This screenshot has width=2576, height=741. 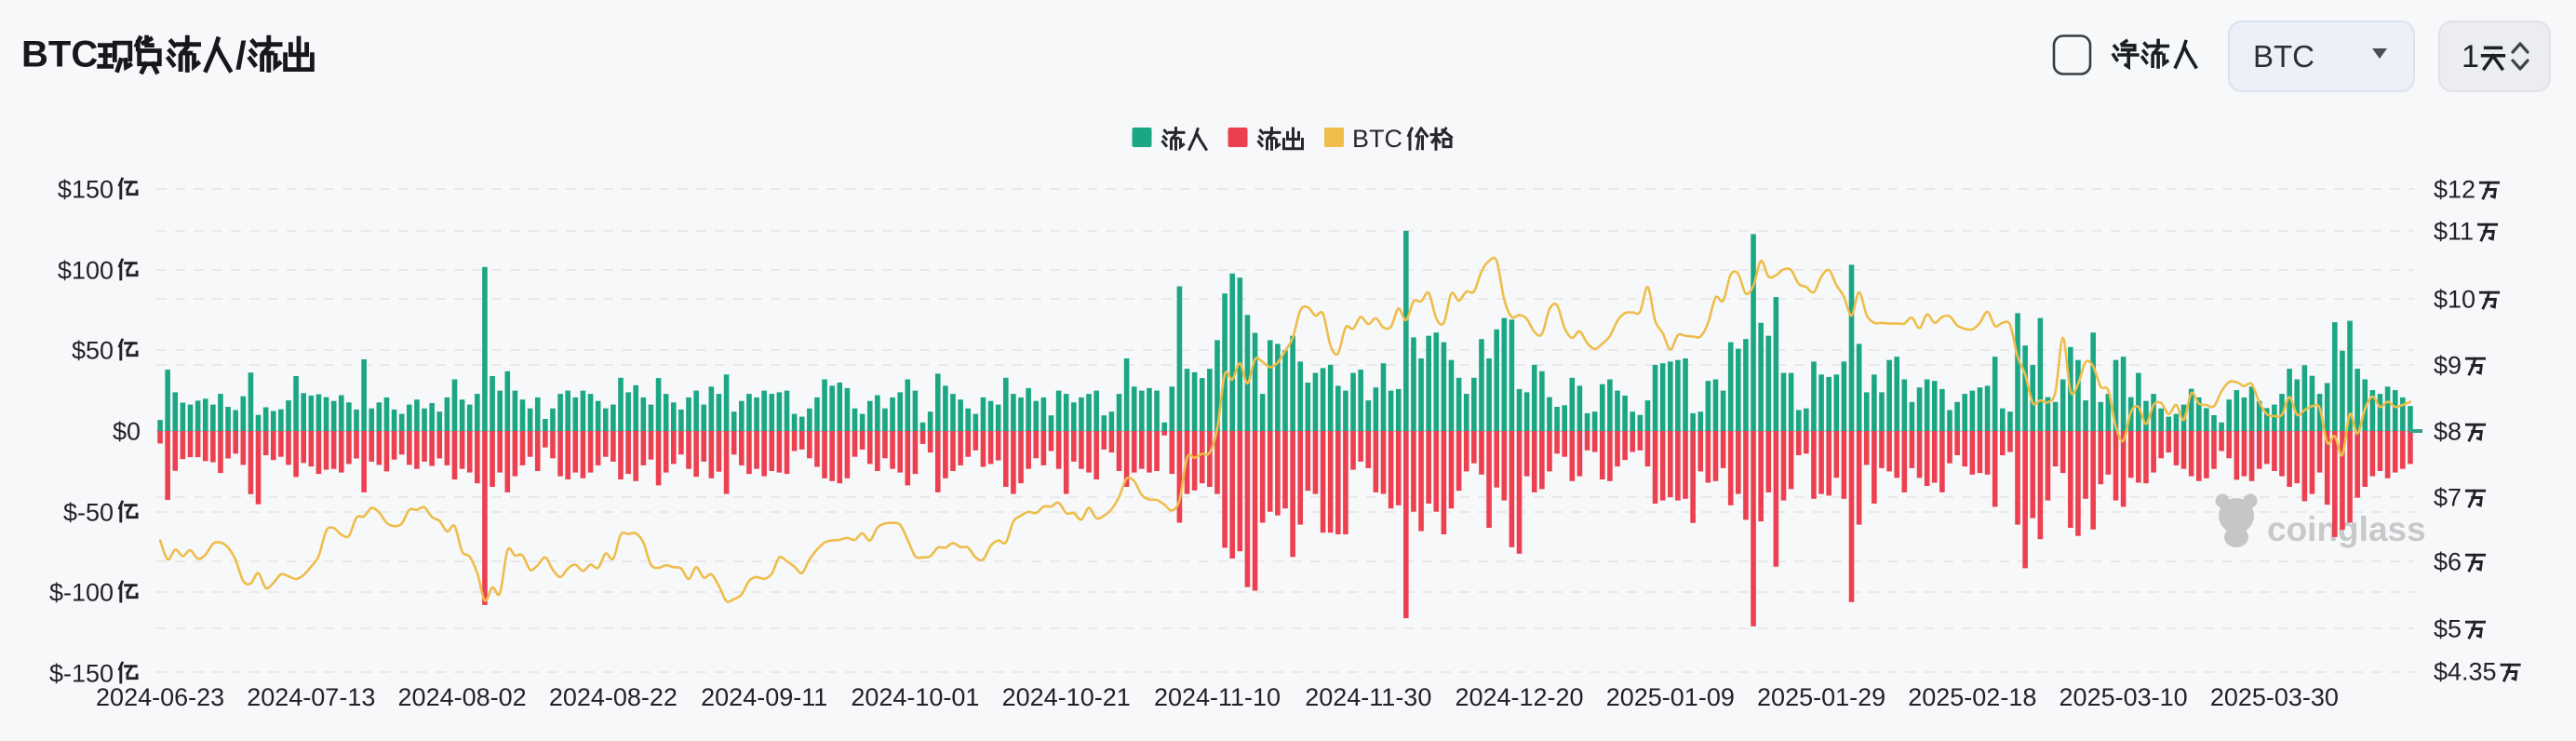 I want to click on svg-text: 2025-02-18, so click(x=1972, y=697).